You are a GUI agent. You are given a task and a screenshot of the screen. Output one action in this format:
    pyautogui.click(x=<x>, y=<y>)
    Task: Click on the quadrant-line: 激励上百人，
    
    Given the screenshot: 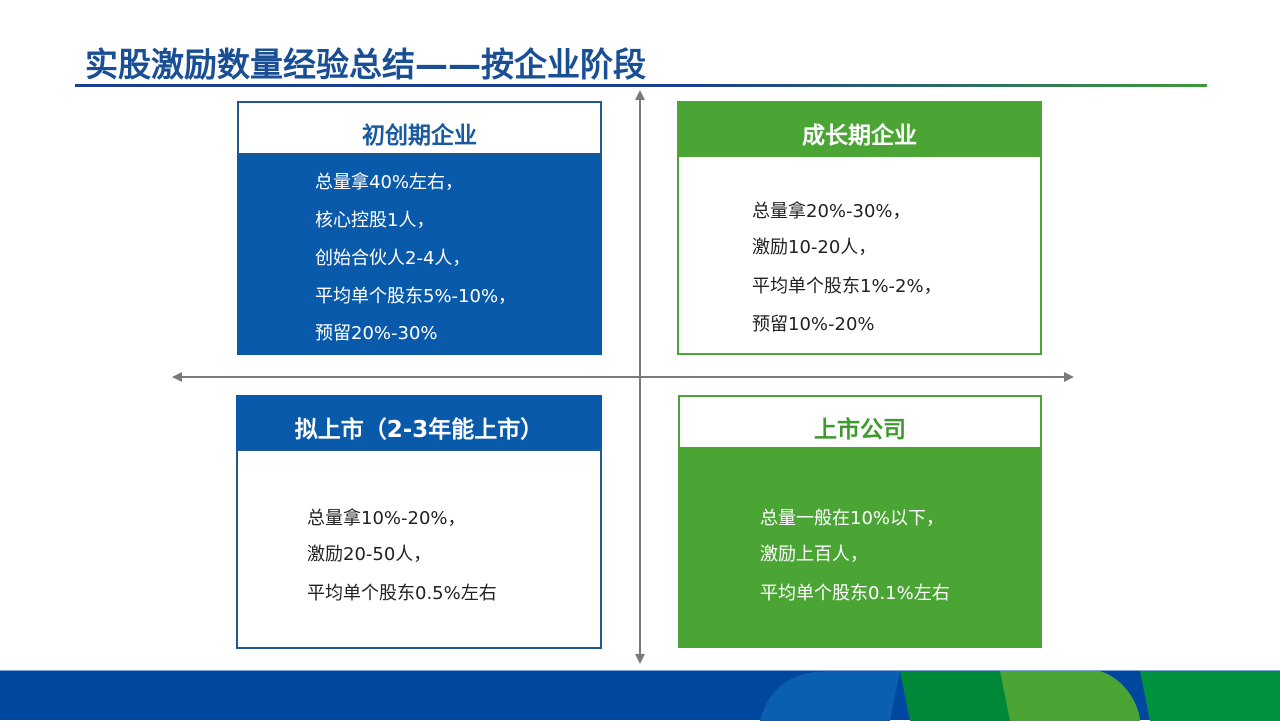 What is the action you would take?
    pyautogui.click(x=814, y=554)
    